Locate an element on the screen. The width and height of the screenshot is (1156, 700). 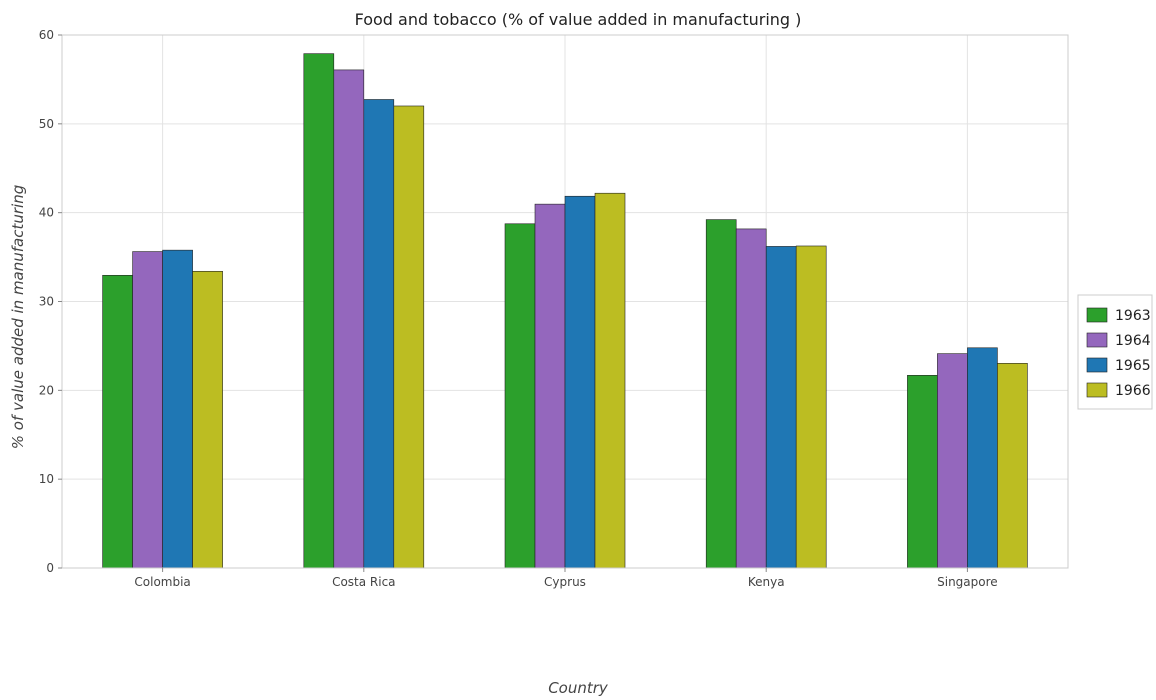
y-tick-label: 0 is located at coordinates (50, 568).